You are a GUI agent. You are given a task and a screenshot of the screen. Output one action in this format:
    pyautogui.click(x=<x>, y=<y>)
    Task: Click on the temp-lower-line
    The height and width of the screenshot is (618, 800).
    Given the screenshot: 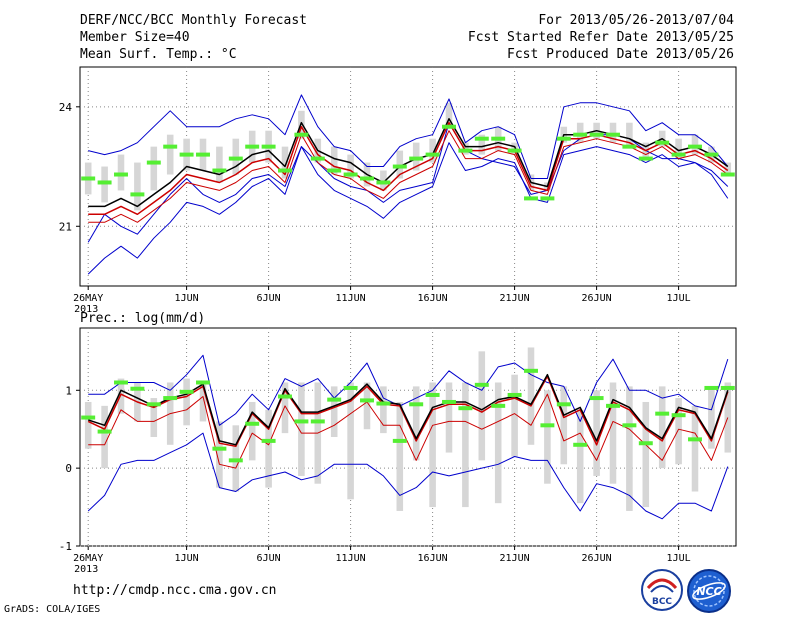 What is the action you would take?
    pyautogui.click(x=408, y=176)
    